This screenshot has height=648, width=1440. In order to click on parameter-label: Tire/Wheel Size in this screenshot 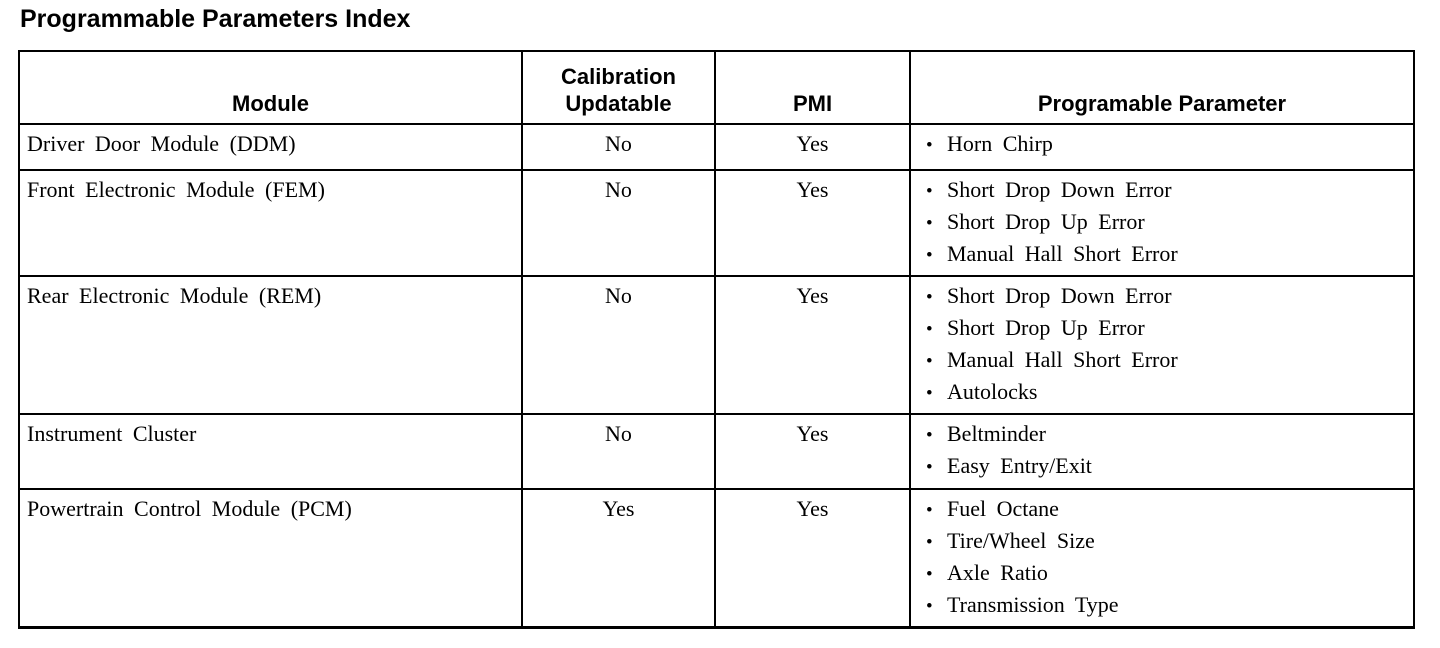, I will do `click(1021, 540)`.